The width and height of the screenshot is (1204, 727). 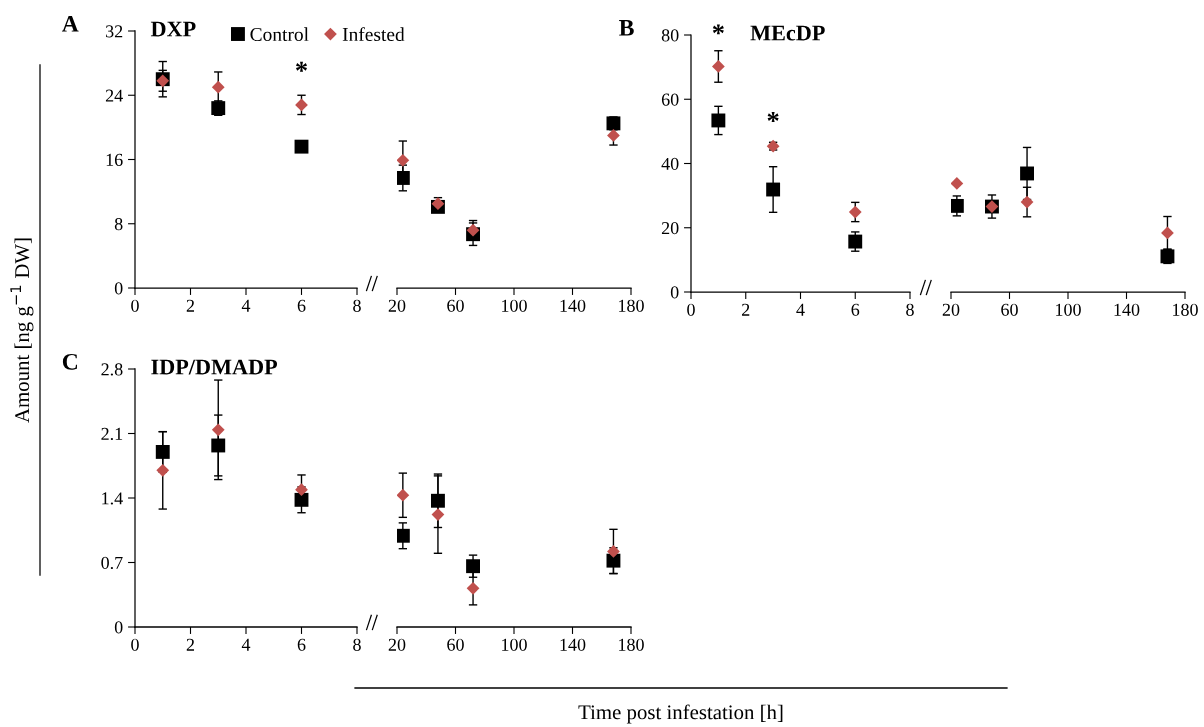 What do you see at coordinates (118, 224) in the screenshot?
I see `y-tick-label: 8` at bounding box center [118, 224].